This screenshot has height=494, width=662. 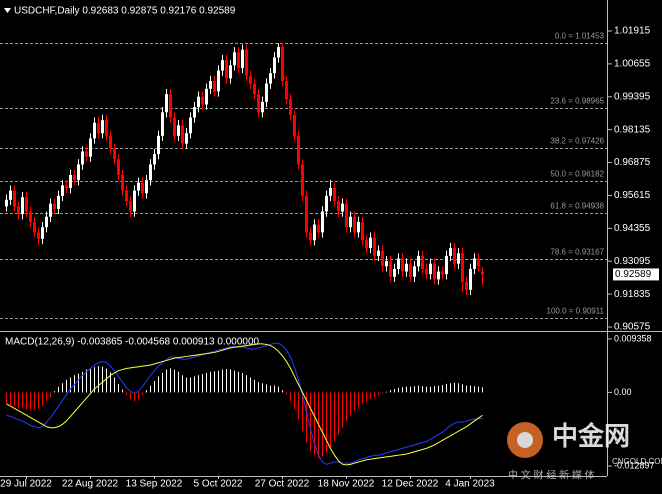 I want to click on fib-label: 78.6 = 0.93167, so click(x=577, y=252).